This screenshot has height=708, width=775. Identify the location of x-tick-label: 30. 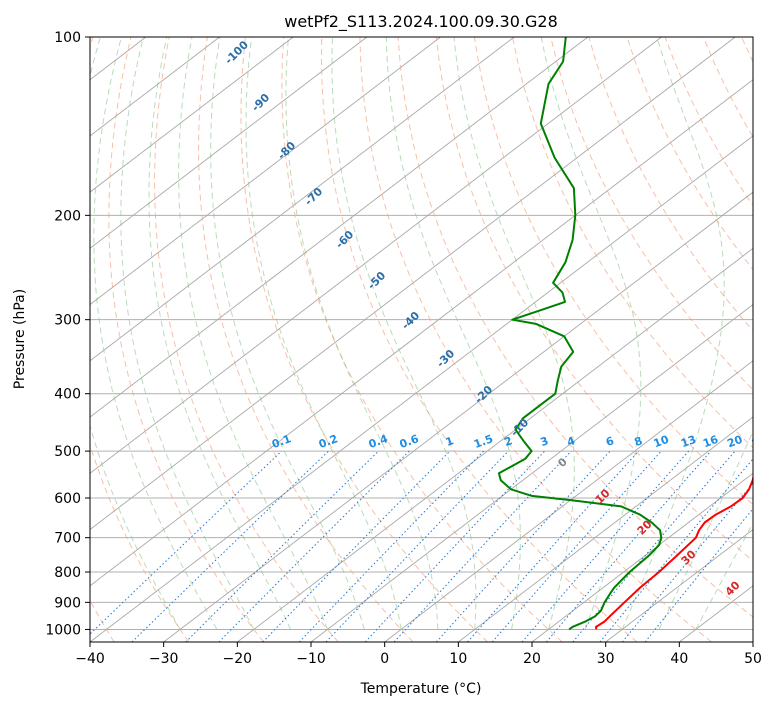
(606, 659).